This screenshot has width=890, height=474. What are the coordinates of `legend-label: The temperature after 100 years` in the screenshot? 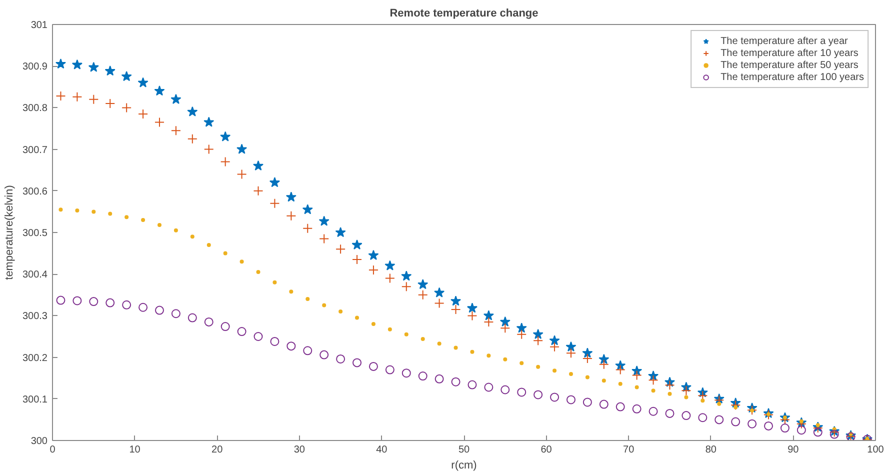 It's located at (792, 77).